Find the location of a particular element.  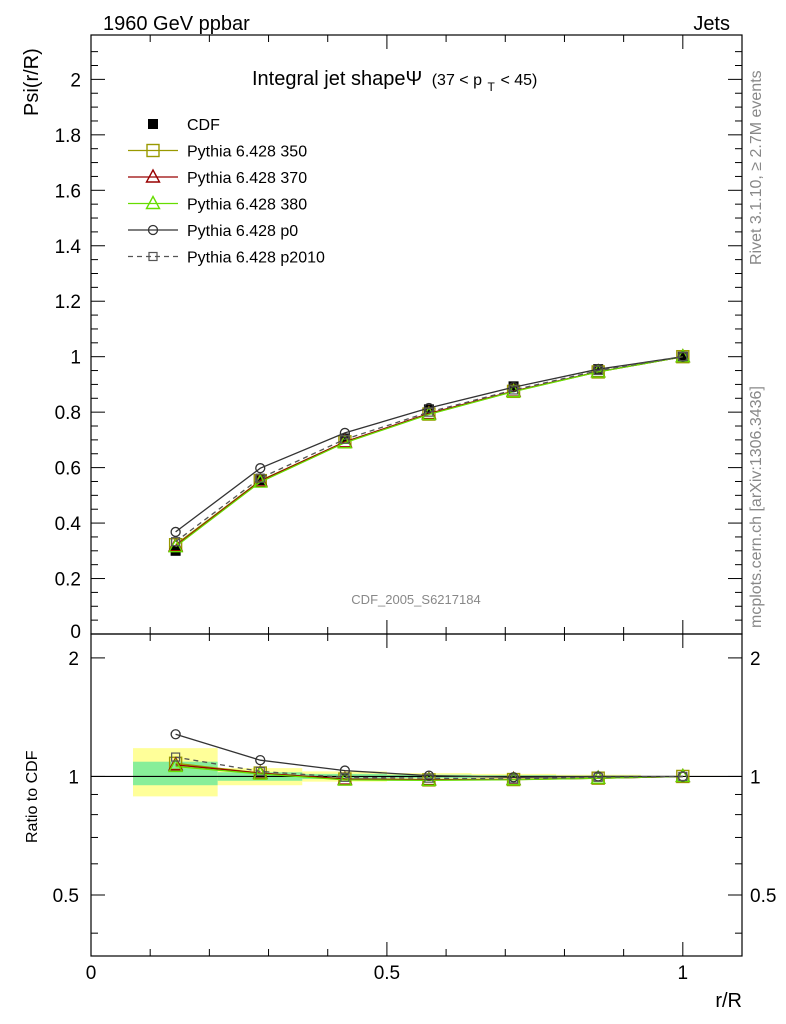

legend-label-1: Pythia 6.428 350 is located at coordinates (247, 152).